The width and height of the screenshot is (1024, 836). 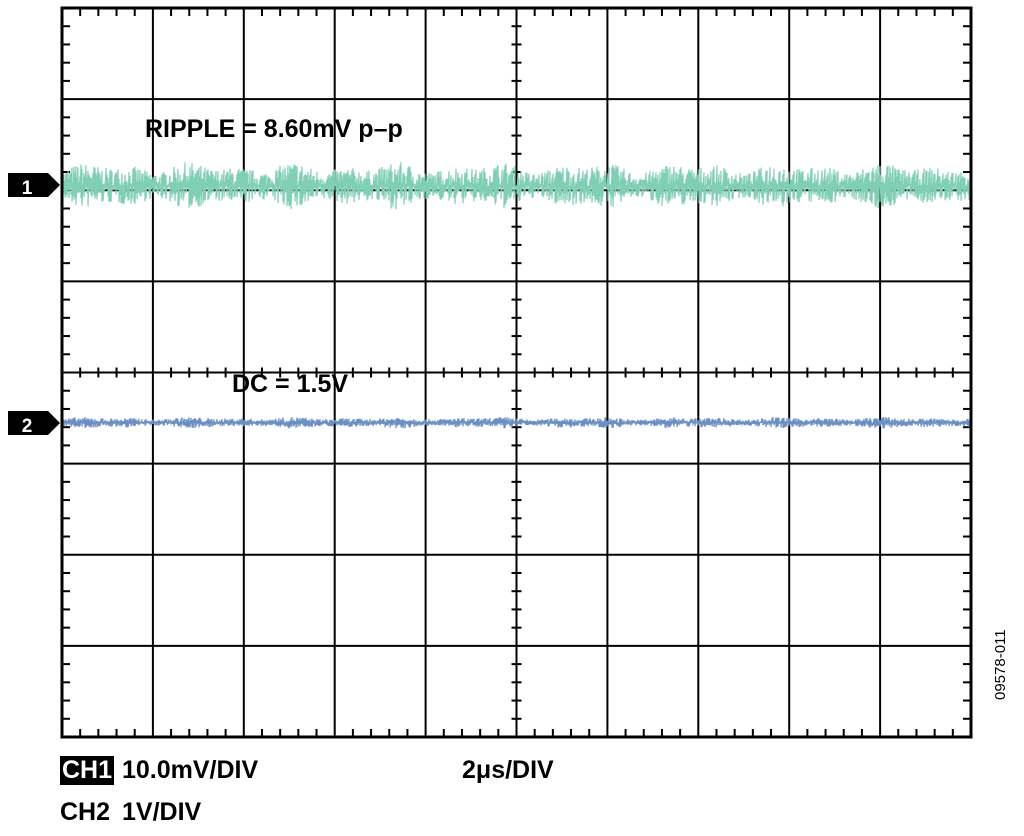 What do you see at coordinates (1000, 664) in the screenshot?
I see `figure-id: 09578-011` at bounding box center [1000, 664].